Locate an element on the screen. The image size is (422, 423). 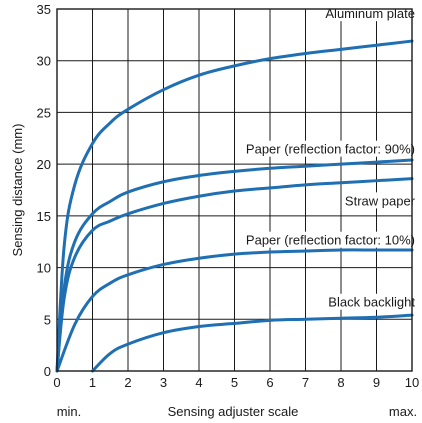
x-tick-label-10: 10 is located at coordinates (412, 382).